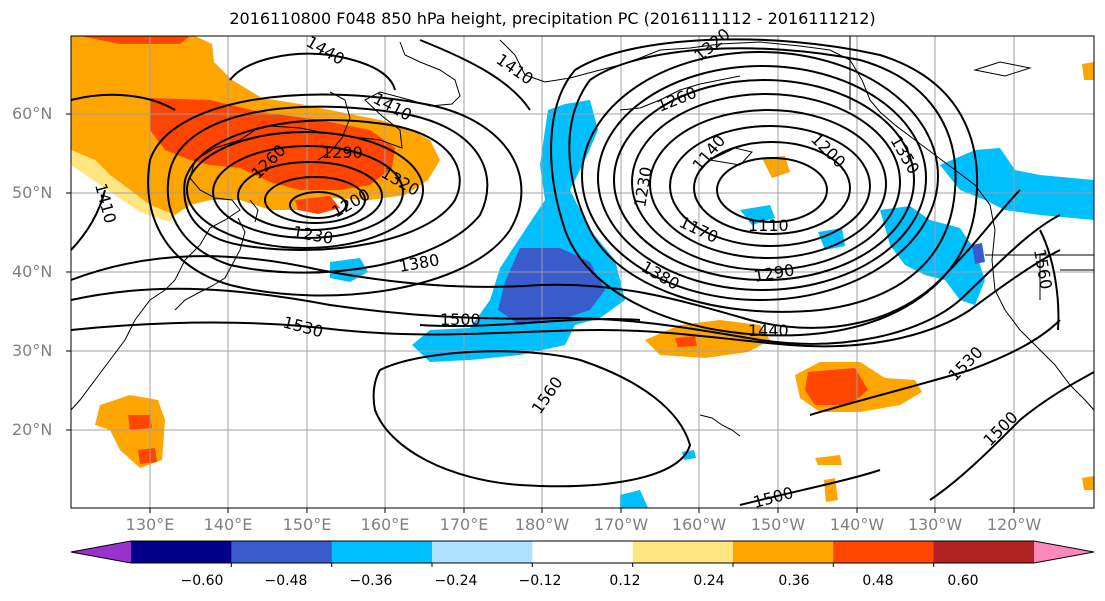 This screenshot has height=601, width=1105. What do you see at coordinates (707, 339) in the screenshot?
I see `positive-anomaly-hawaii-north` at bounding box center [707, 339].